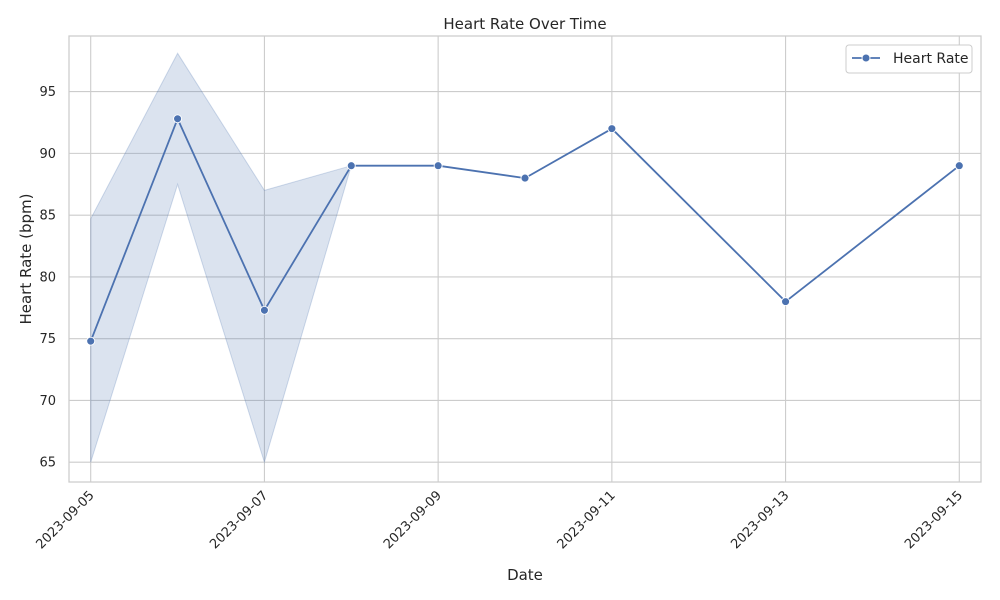  Describe the element at coordinates (47, 154) in the screenshot. I see `y-tick-label: 90` at that location.